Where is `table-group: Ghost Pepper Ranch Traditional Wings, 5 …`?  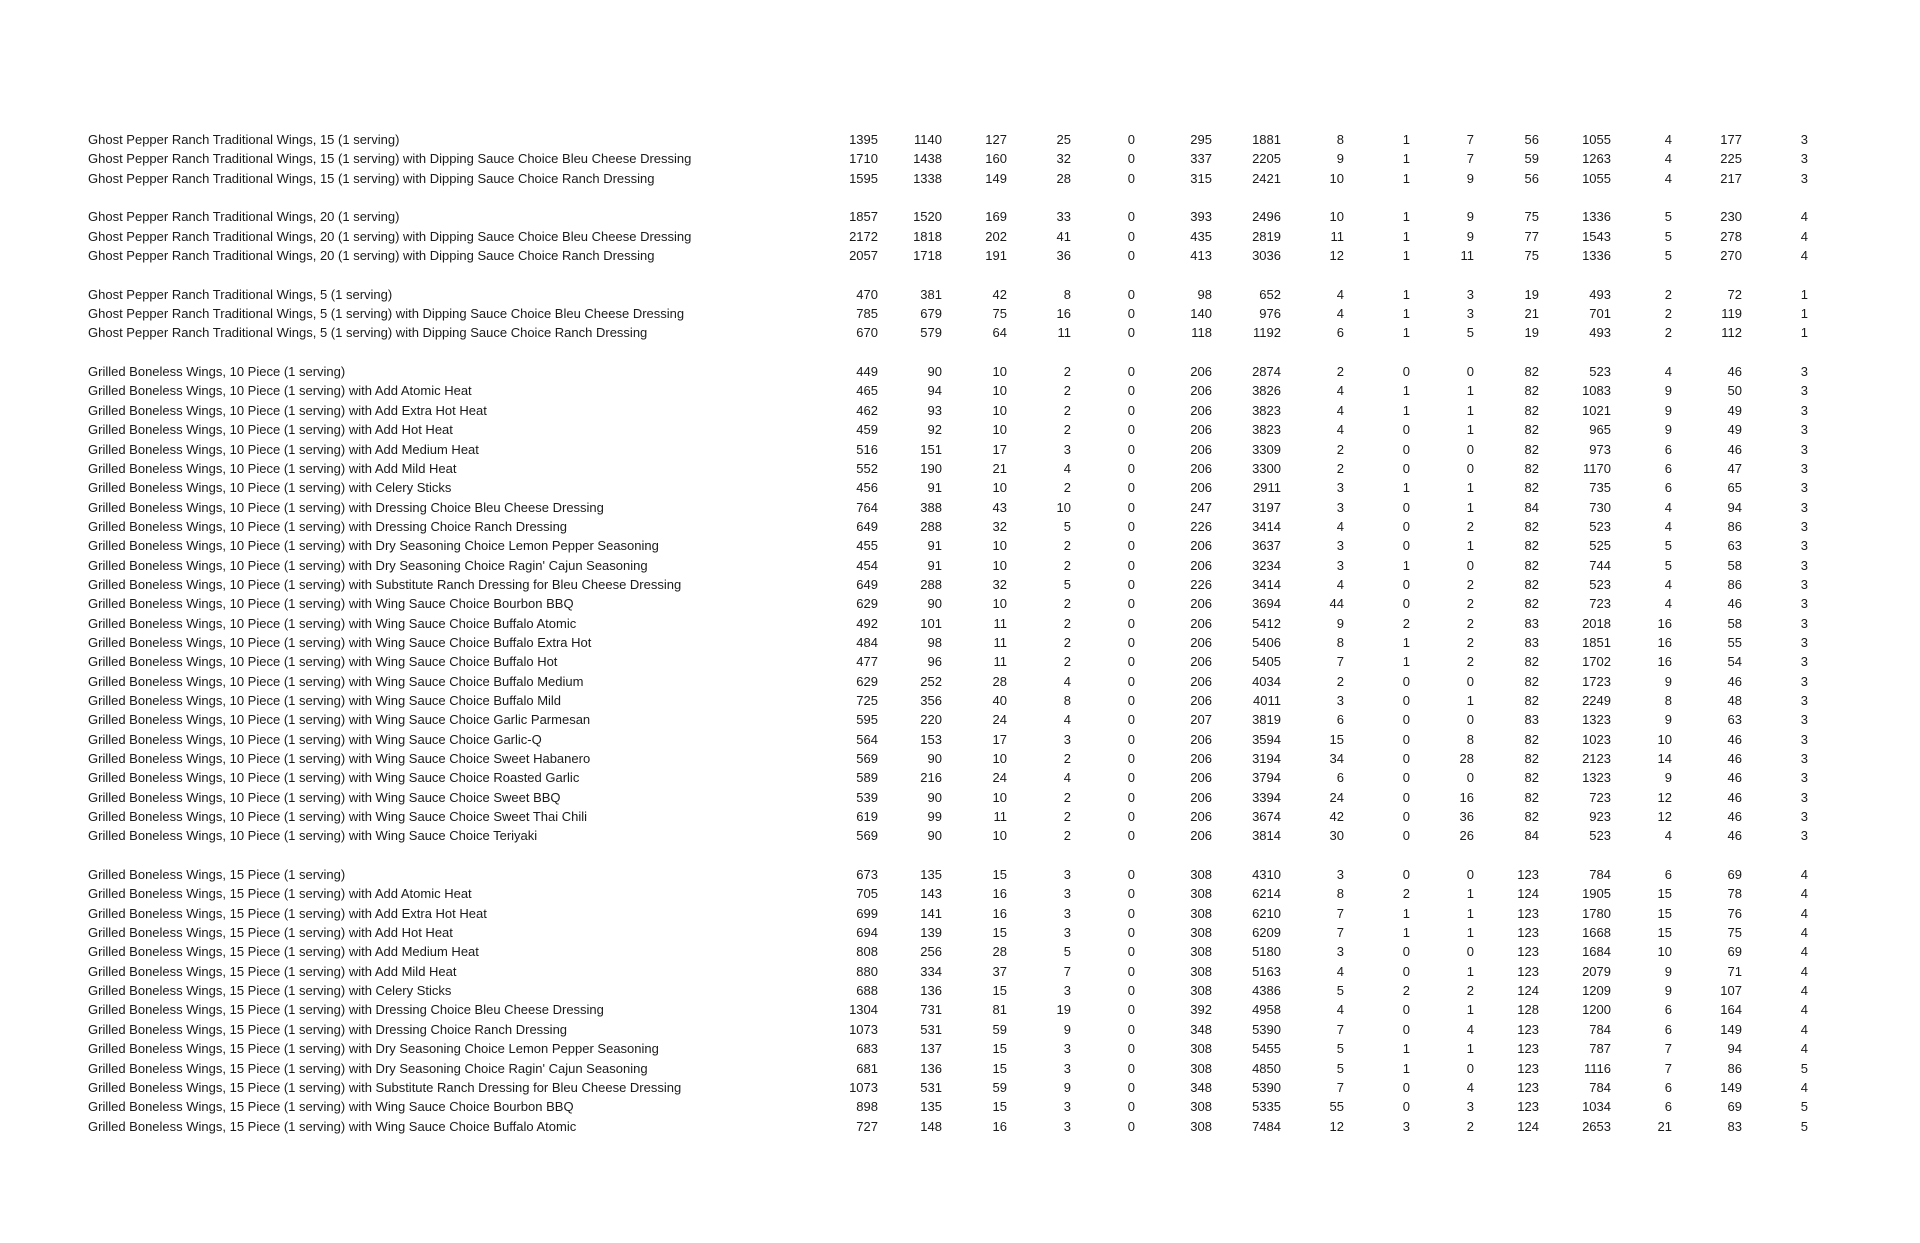
table-group: Ghost Pepper Ranch Traditional Wings, 5 … is located at coordinates (960, 314).